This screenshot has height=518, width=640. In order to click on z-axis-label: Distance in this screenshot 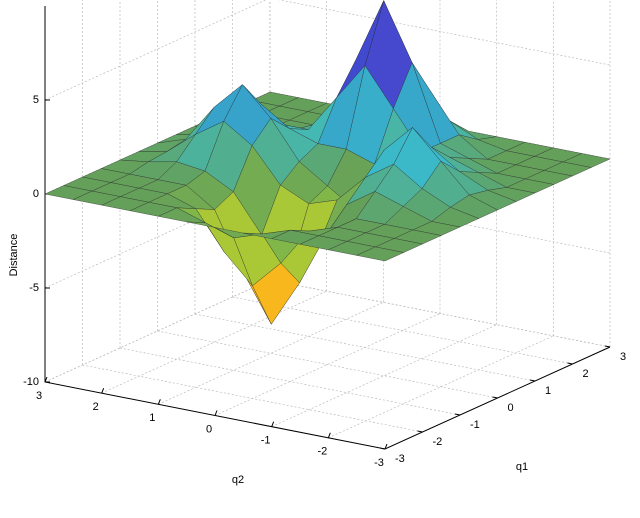, I will do `click(14, 255)`.